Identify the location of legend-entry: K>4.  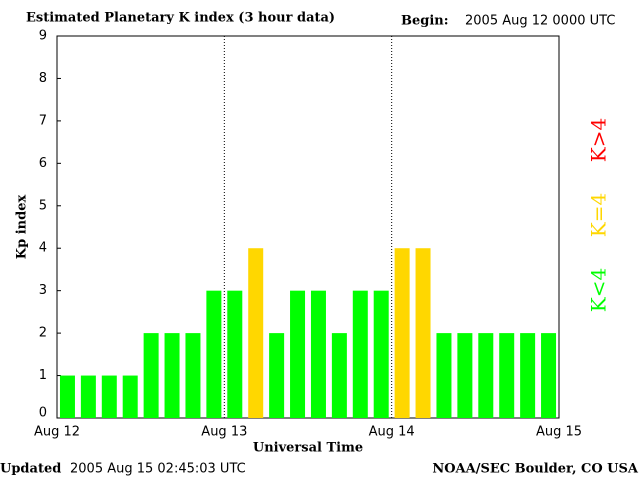
(599, 140).